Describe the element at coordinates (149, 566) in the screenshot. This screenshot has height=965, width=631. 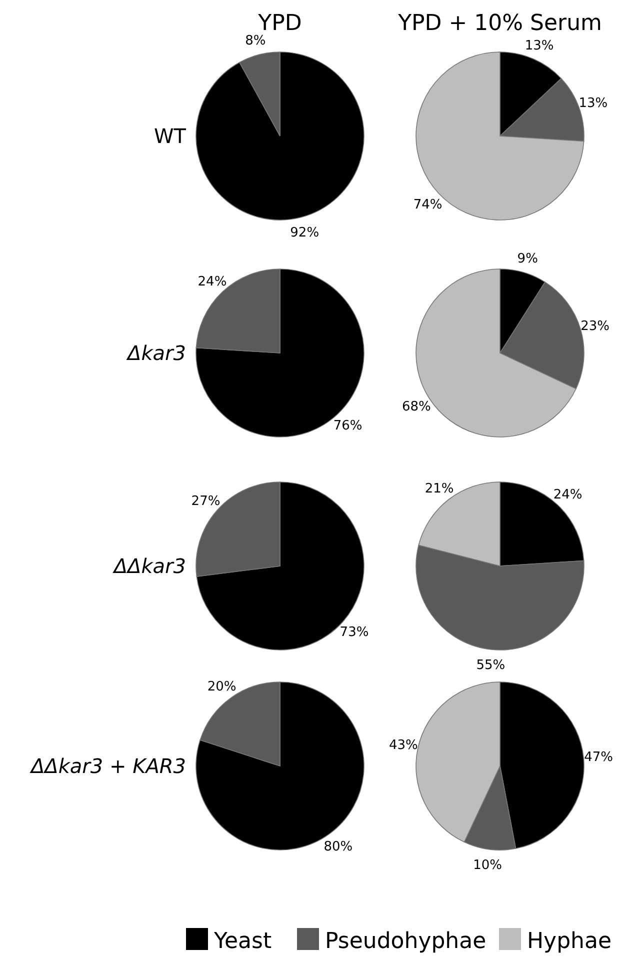
I see `text: ΔΔkar3` at that location.